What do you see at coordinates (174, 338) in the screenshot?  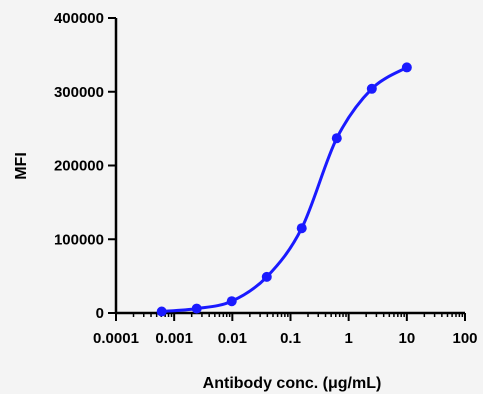 I see `x-tick-label: 0.001` at bounding box center [174, 338].